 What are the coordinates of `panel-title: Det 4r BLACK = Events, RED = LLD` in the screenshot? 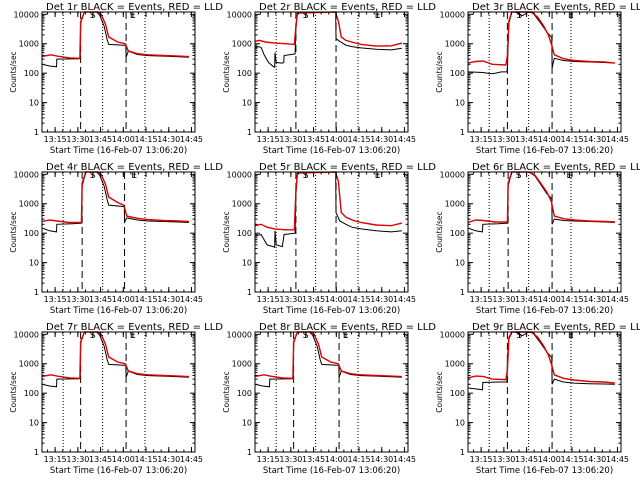 It's located at (134, 167).